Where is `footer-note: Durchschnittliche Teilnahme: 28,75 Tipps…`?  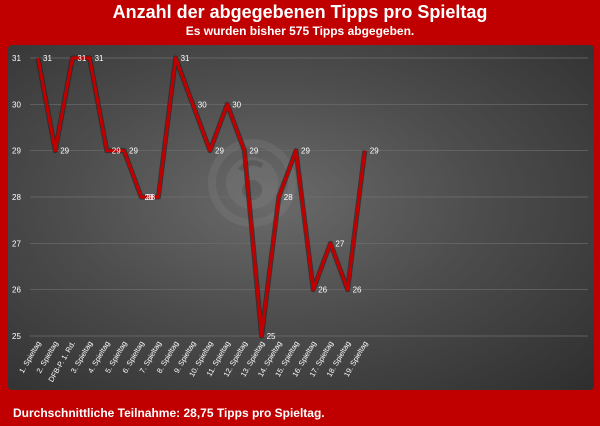 footer-note: Durchschnittliche Teilnahme: 28,75 Tipps… is located at coordinates (169, 413).